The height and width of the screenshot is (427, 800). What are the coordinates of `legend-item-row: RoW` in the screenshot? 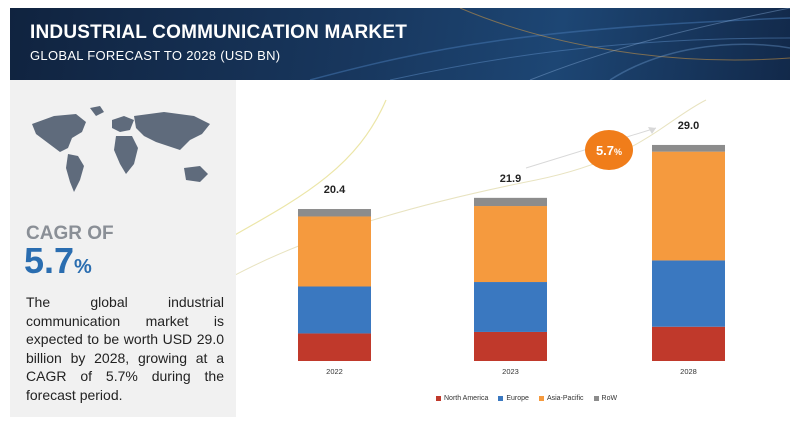 It's located at (605, 398).